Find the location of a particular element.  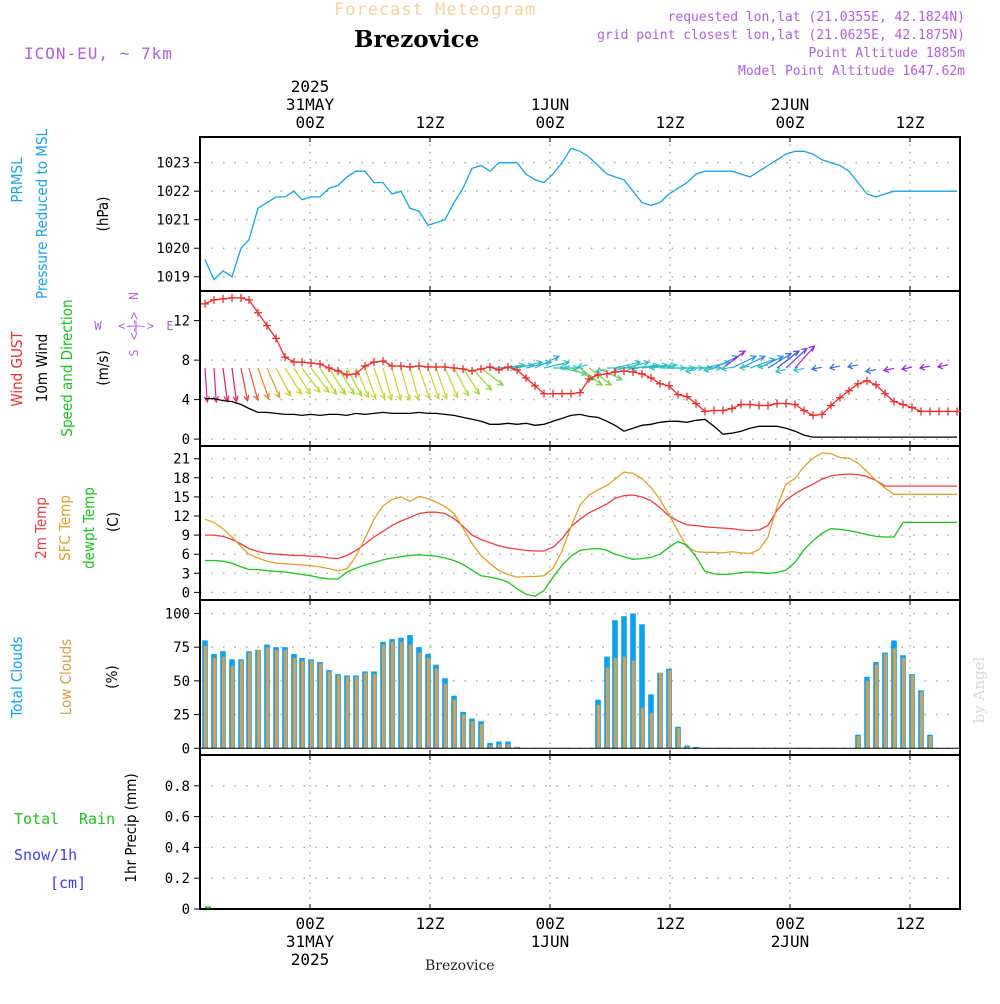

precip-ytick-label: 0.4 is located at coordinates (177, 848).